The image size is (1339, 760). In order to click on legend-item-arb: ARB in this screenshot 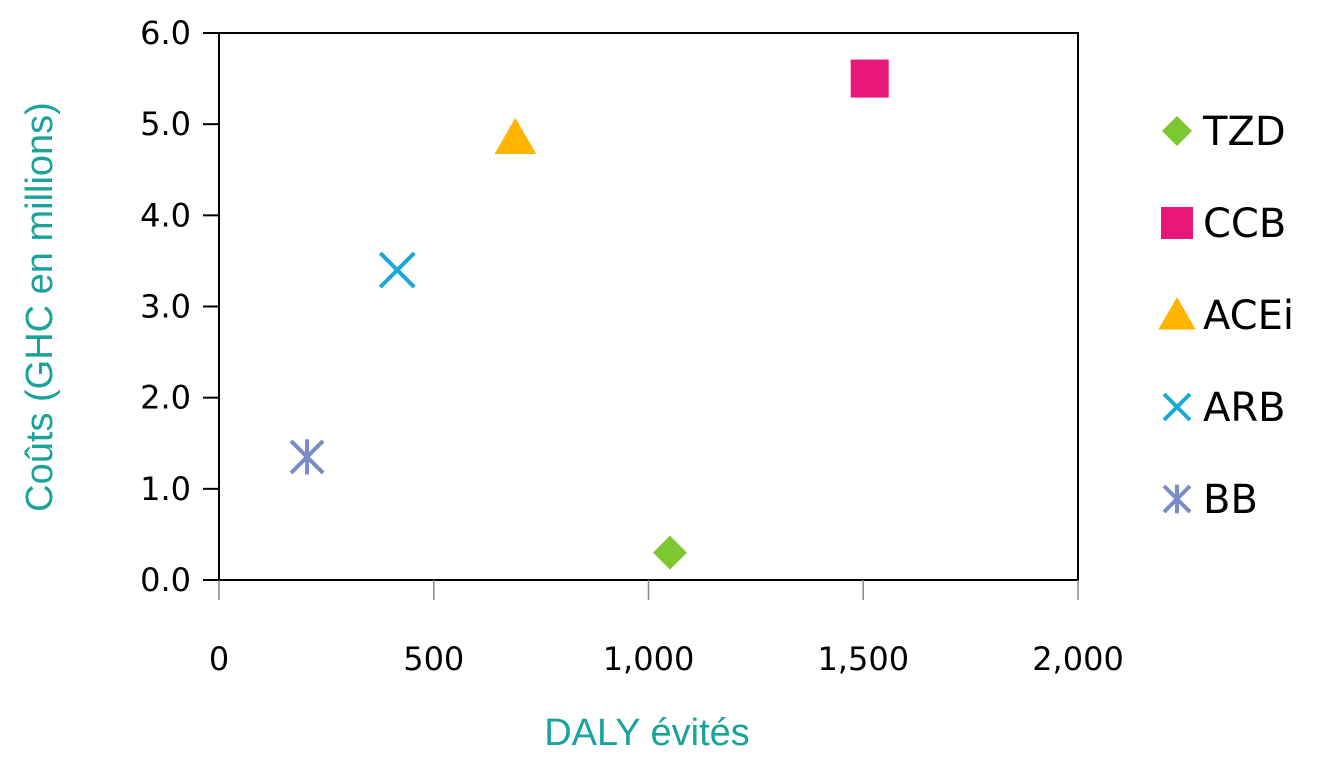, I will do `click(1224, 408)`.